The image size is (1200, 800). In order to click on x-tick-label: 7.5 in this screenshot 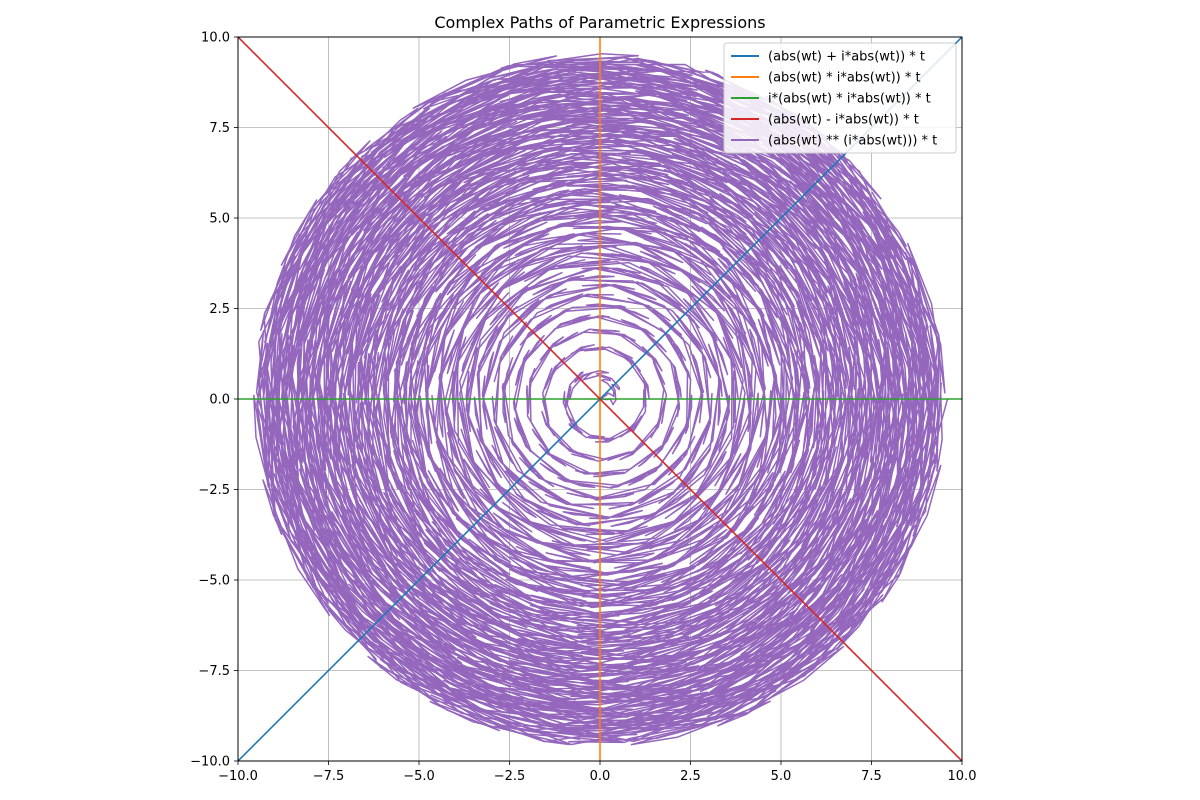, I will do `click(871, 776)`.